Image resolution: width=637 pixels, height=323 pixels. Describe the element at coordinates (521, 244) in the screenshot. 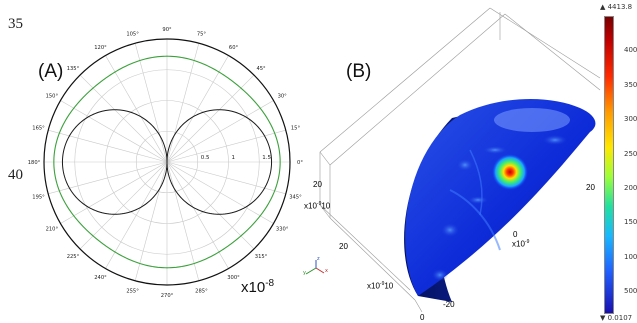

I see `x-tick-exp: x10-9` at that location.